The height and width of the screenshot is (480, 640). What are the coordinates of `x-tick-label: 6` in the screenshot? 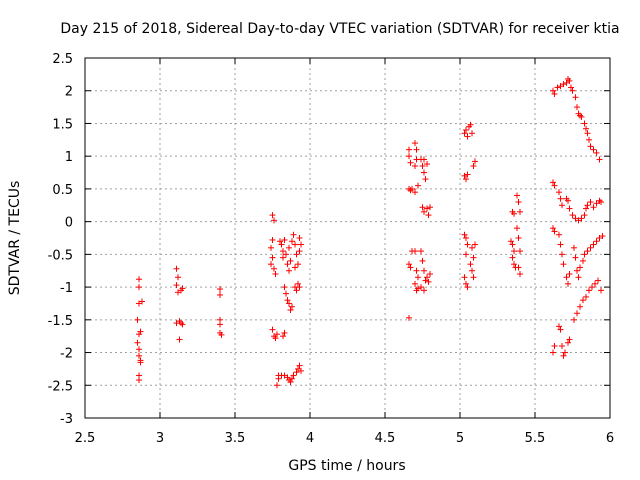 It's located at (610, 438).